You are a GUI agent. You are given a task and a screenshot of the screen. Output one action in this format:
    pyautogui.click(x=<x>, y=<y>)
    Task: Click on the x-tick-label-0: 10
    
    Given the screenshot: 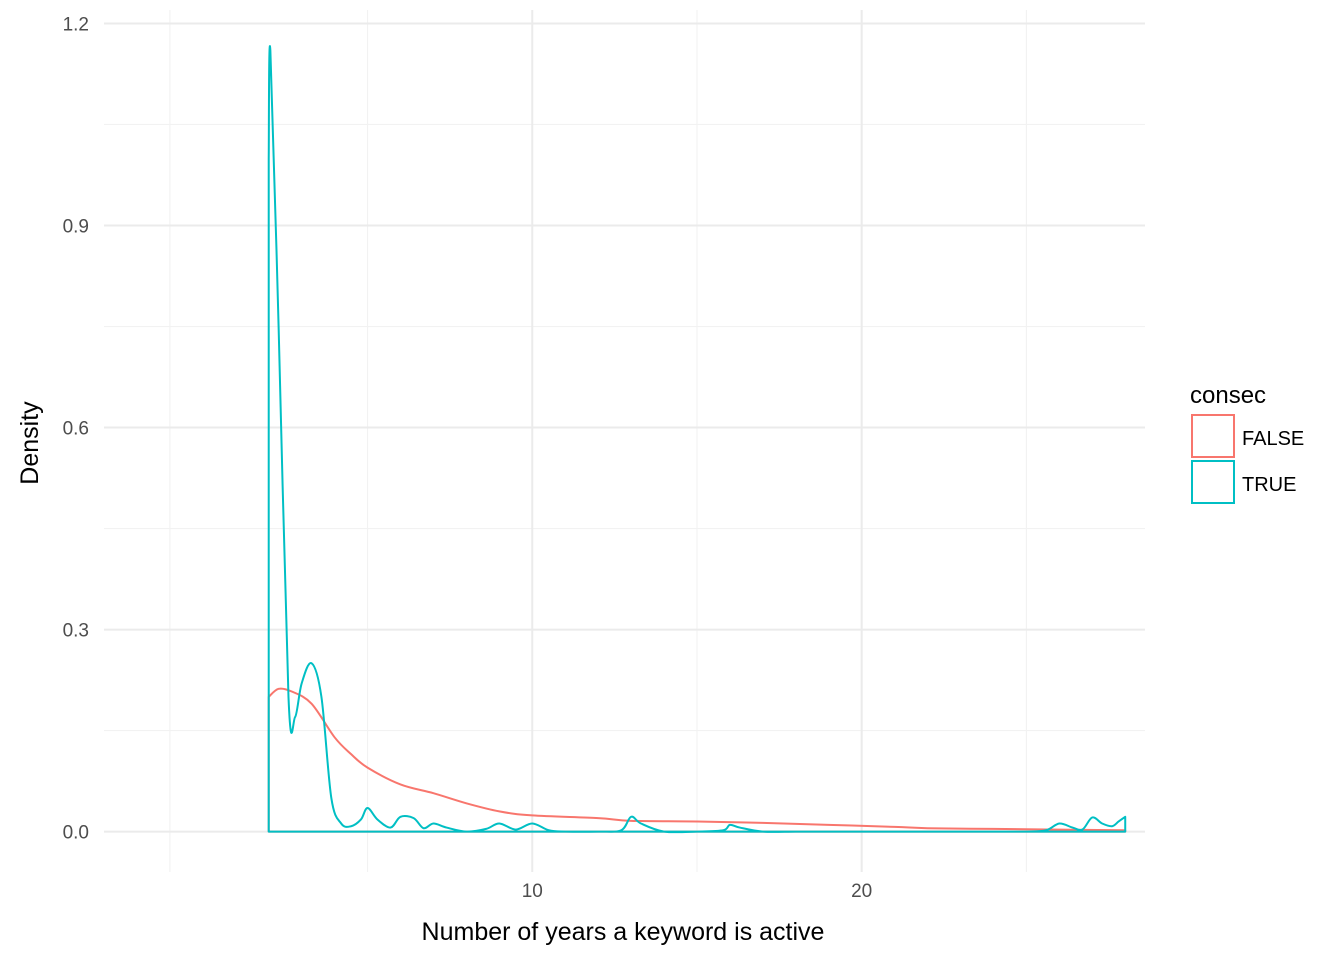 What is the action you would take?
    pyautogui.click(x=532, y=891)
    